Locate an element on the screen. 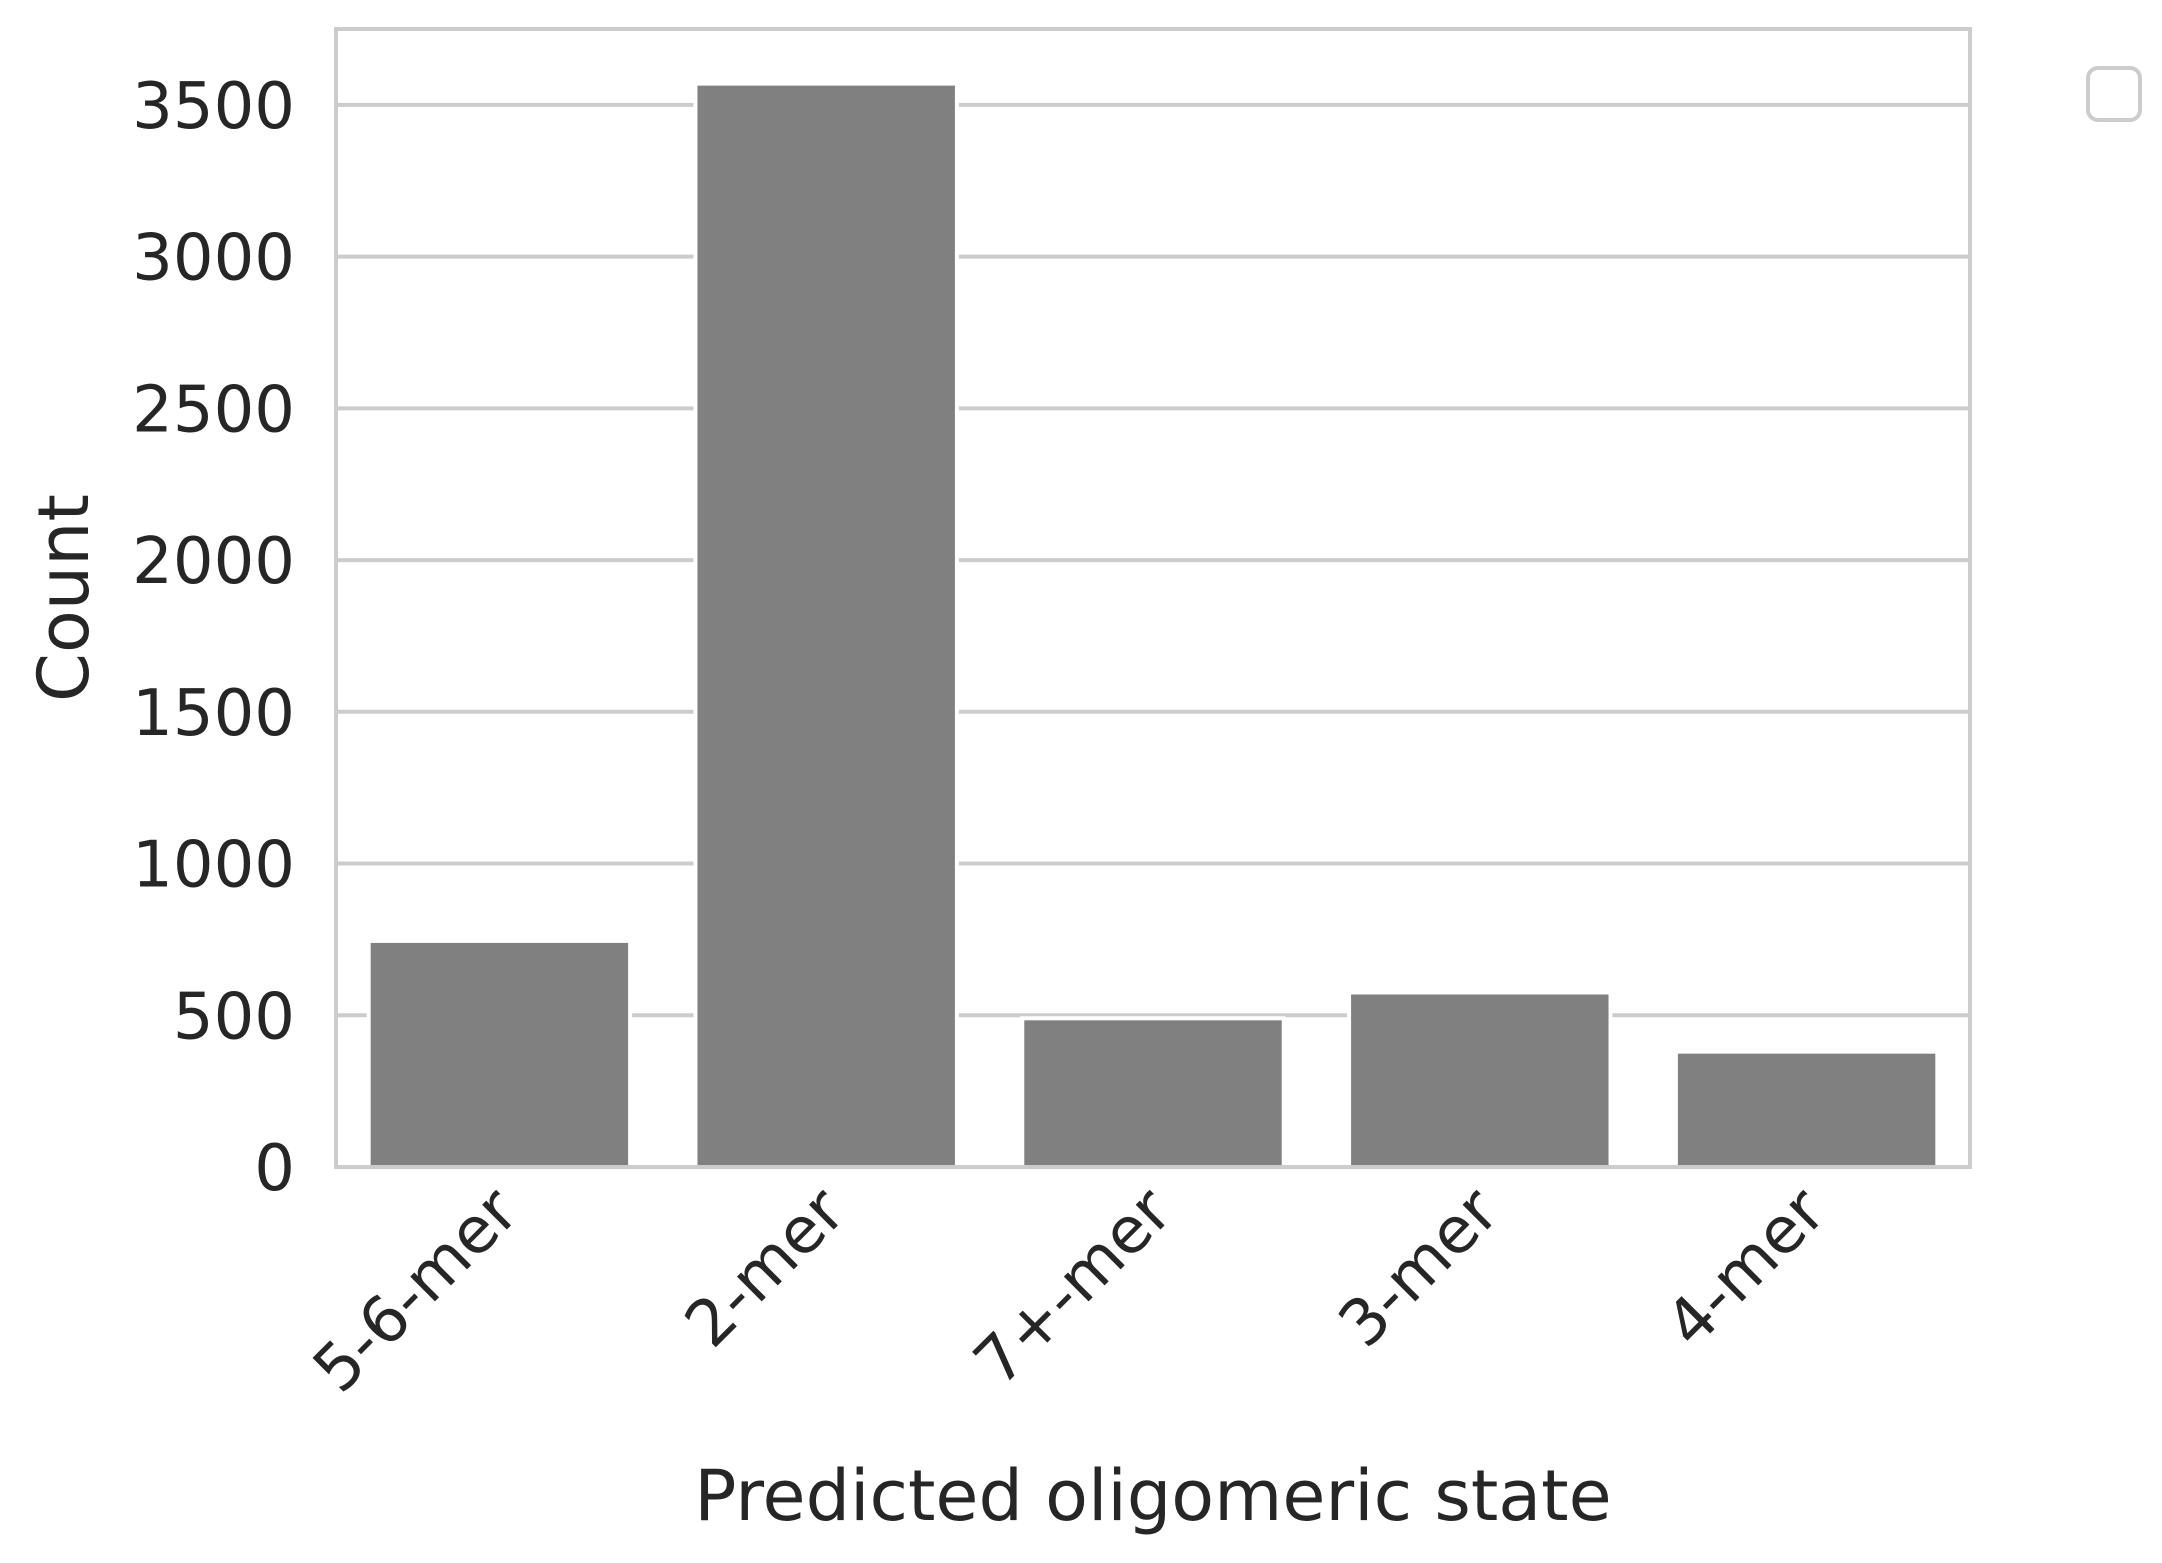 The image size is (2162, 1563). bar-5-6-mer is located at coordinates (499, 1054).